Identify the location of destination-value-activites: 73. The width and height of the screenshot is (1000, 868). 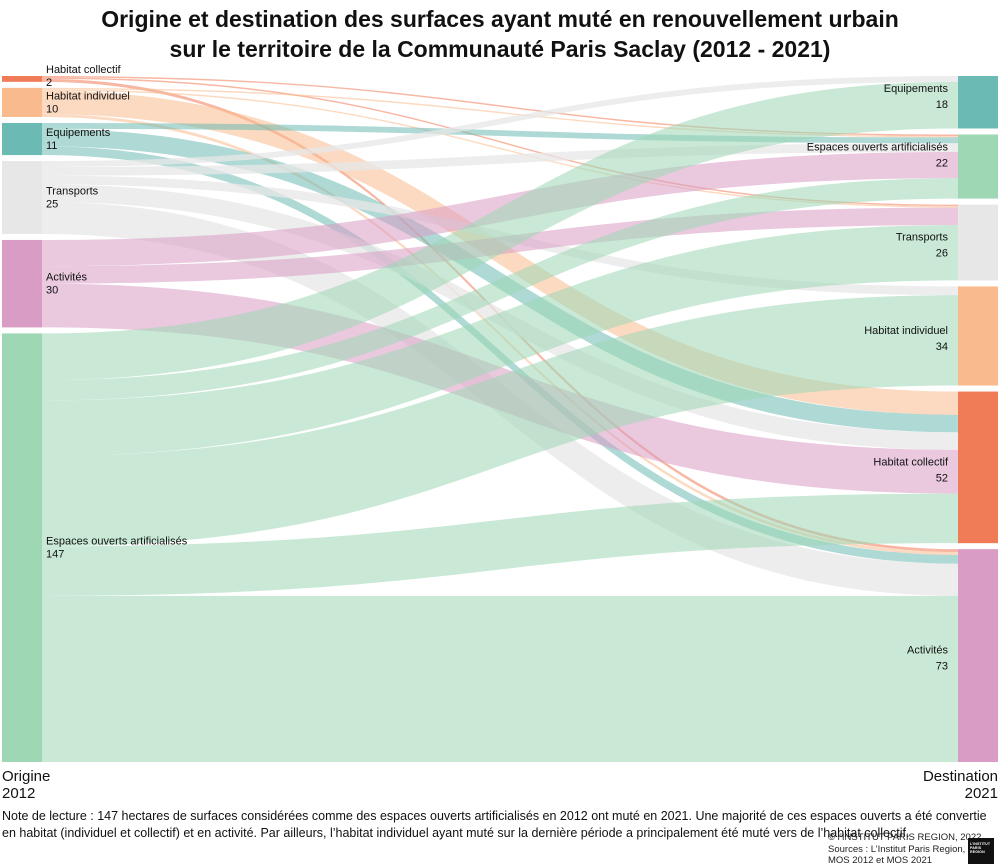
(942, 667).